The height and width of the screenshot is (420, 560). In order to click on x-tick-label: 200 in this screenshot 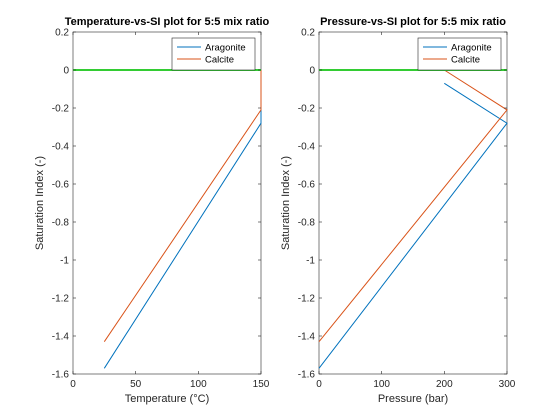, I will do `click(444, 384)`.